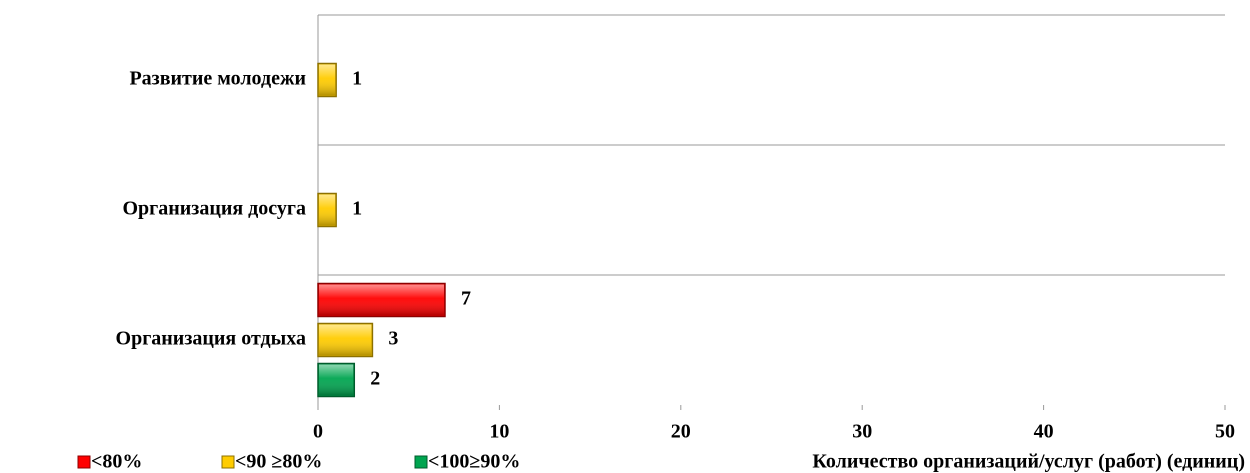  Describe the element at coordinates (214, 209) in the screenshot. I see `y-tick-label: Организация досуга` at that location.